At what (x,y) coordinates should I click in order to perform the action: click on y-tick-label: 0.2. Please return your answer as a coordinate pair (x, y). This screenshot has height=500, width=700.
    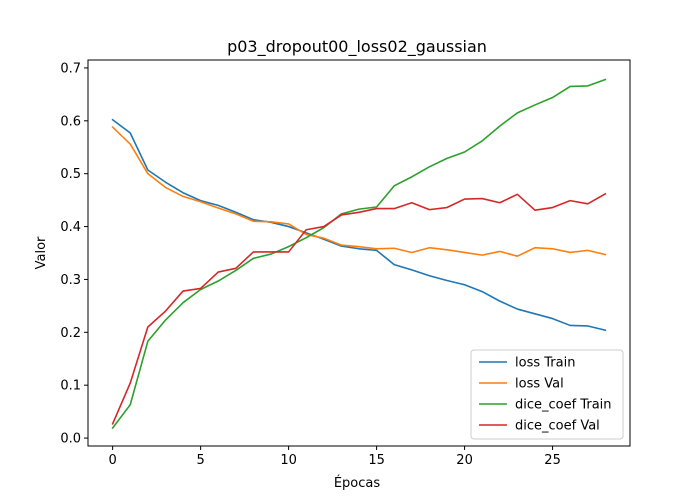
    Looking at the image, I should click on (70, 333).